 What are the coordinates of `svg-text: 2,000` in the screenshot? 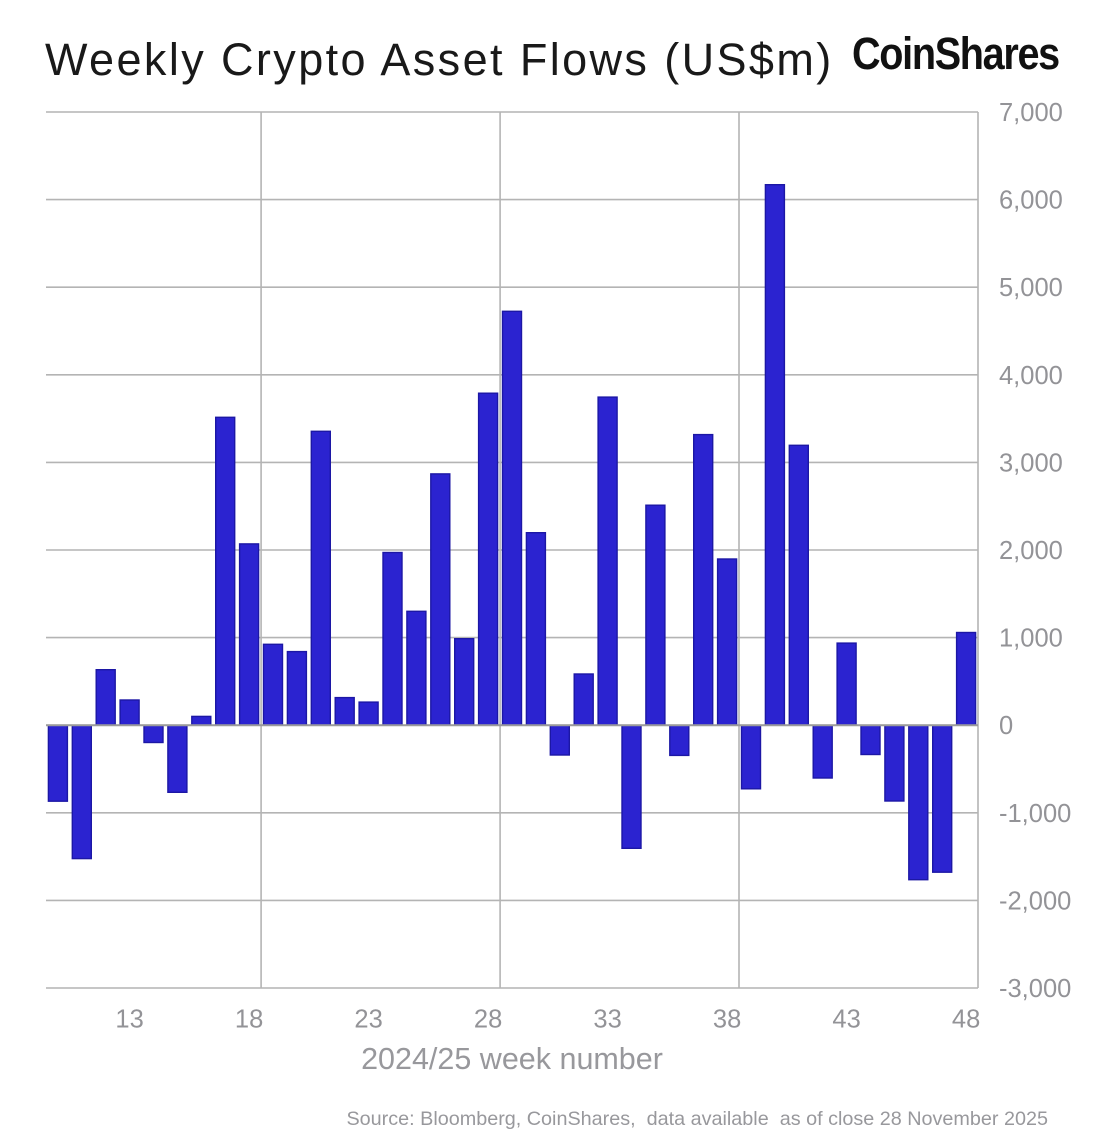 It's located at (1031, 551).